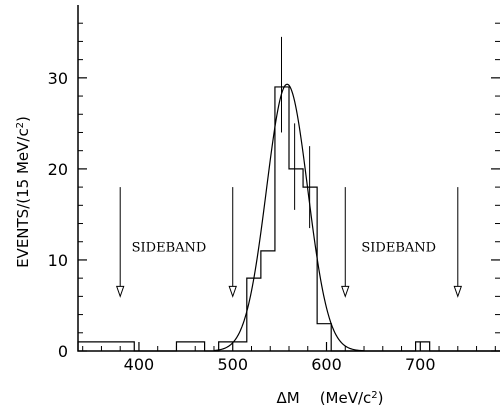 The height and width of the screenshot is (410, 500). I want to click on x-axis-label-close: ), so click(381, 398).